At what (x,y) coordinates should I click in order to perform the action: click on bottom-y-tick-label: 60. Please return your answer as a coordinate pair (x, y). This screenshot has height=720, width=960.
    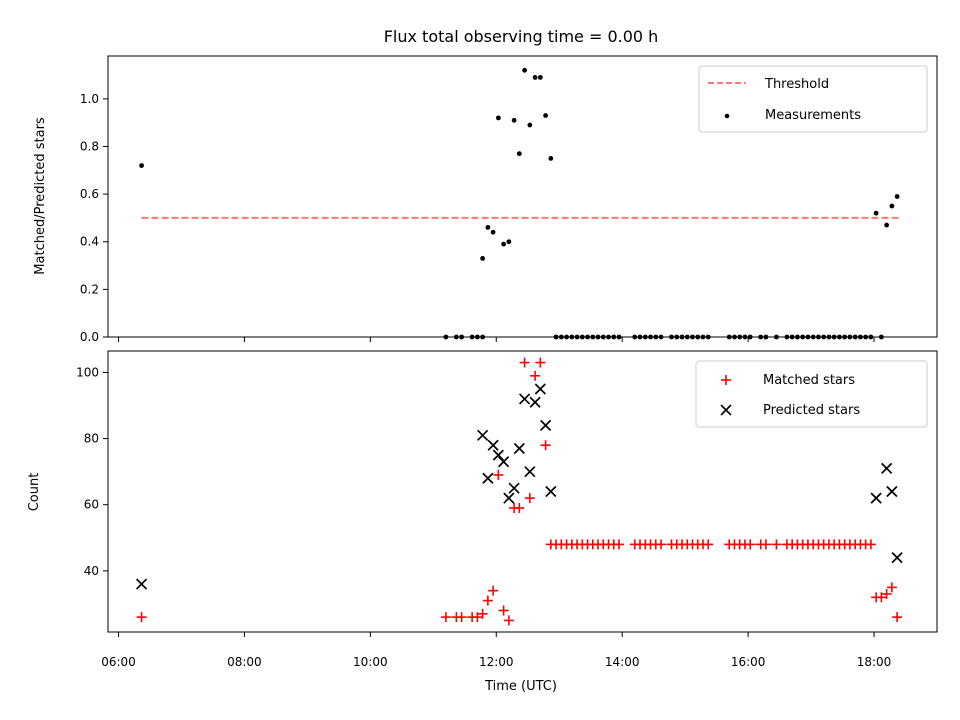
    Looking at the image, I should click on (91, 505).